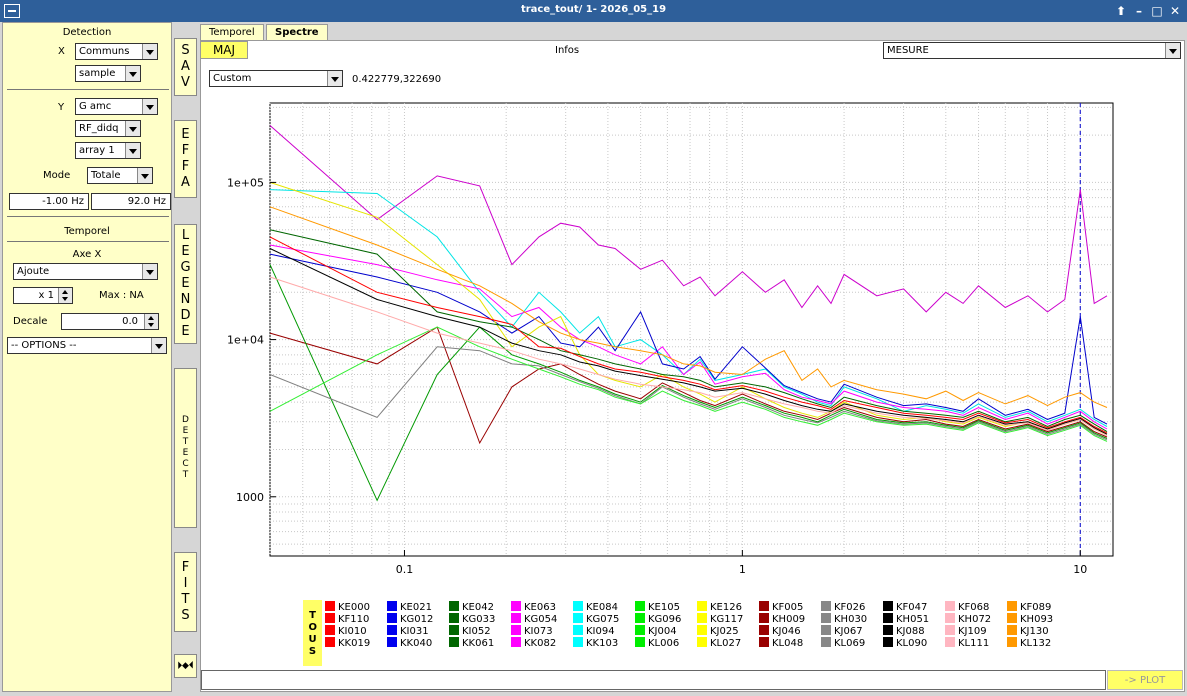 This screenshot has width=1187, height=696. I want to click on legend-item-ki010: KI010, so click(346, 631).